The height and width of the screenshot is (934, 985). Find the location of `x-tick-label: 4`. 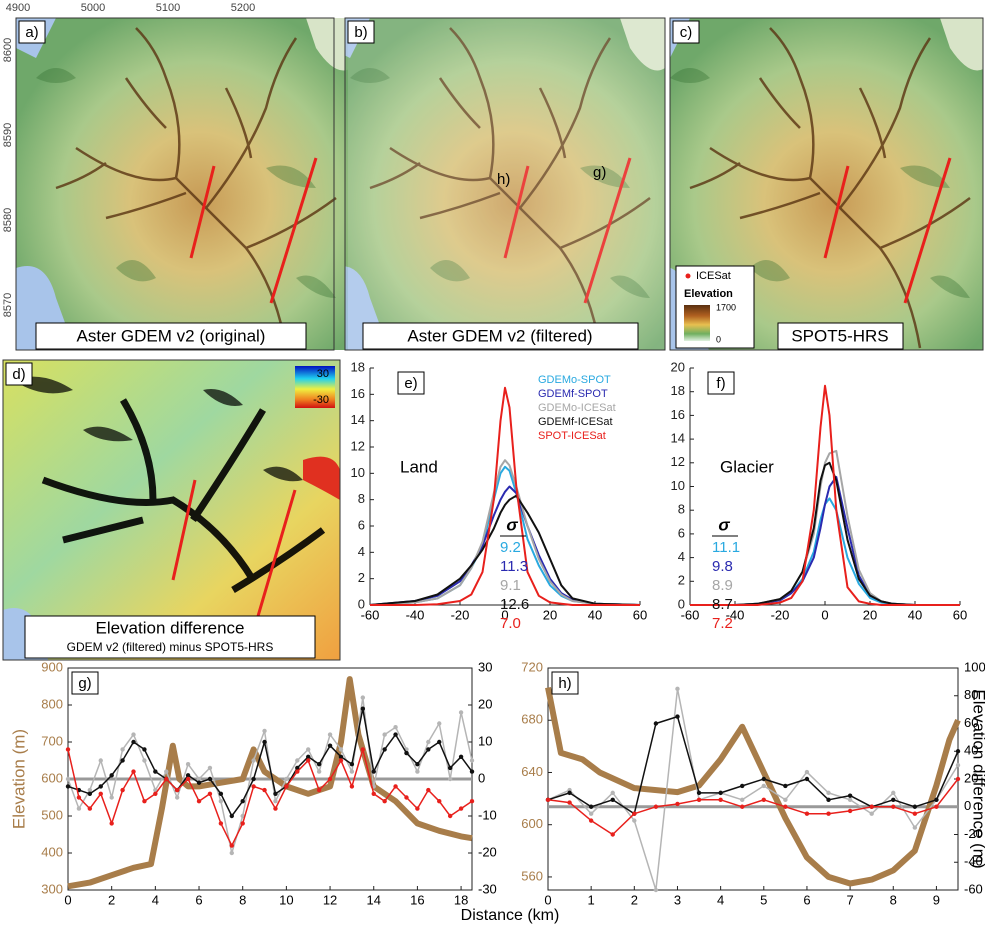

x-tick-label: 4 is located at coordinates (155, 899).